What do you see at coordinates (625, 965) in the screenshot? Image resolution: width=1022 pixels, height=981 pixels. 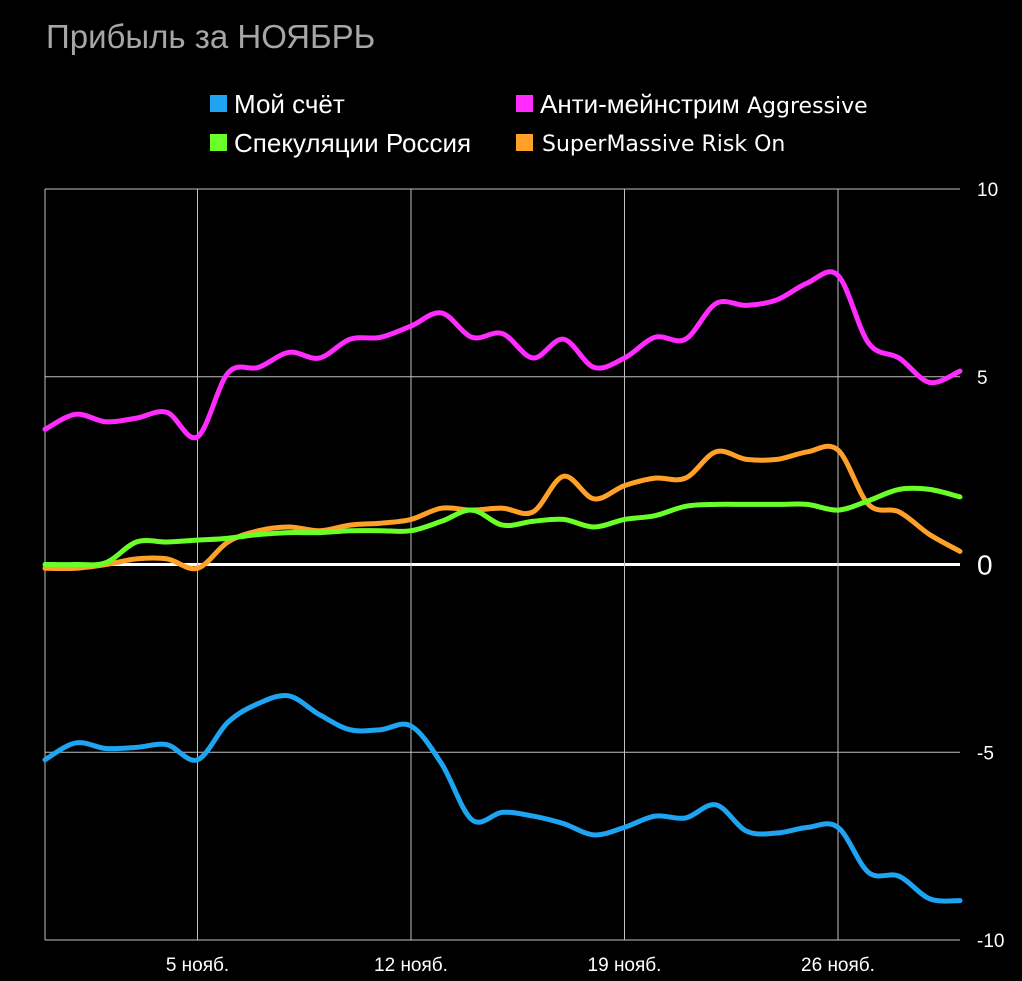 I see `x-tick-label: 19 нояб.` at bounding box center [625, 965].